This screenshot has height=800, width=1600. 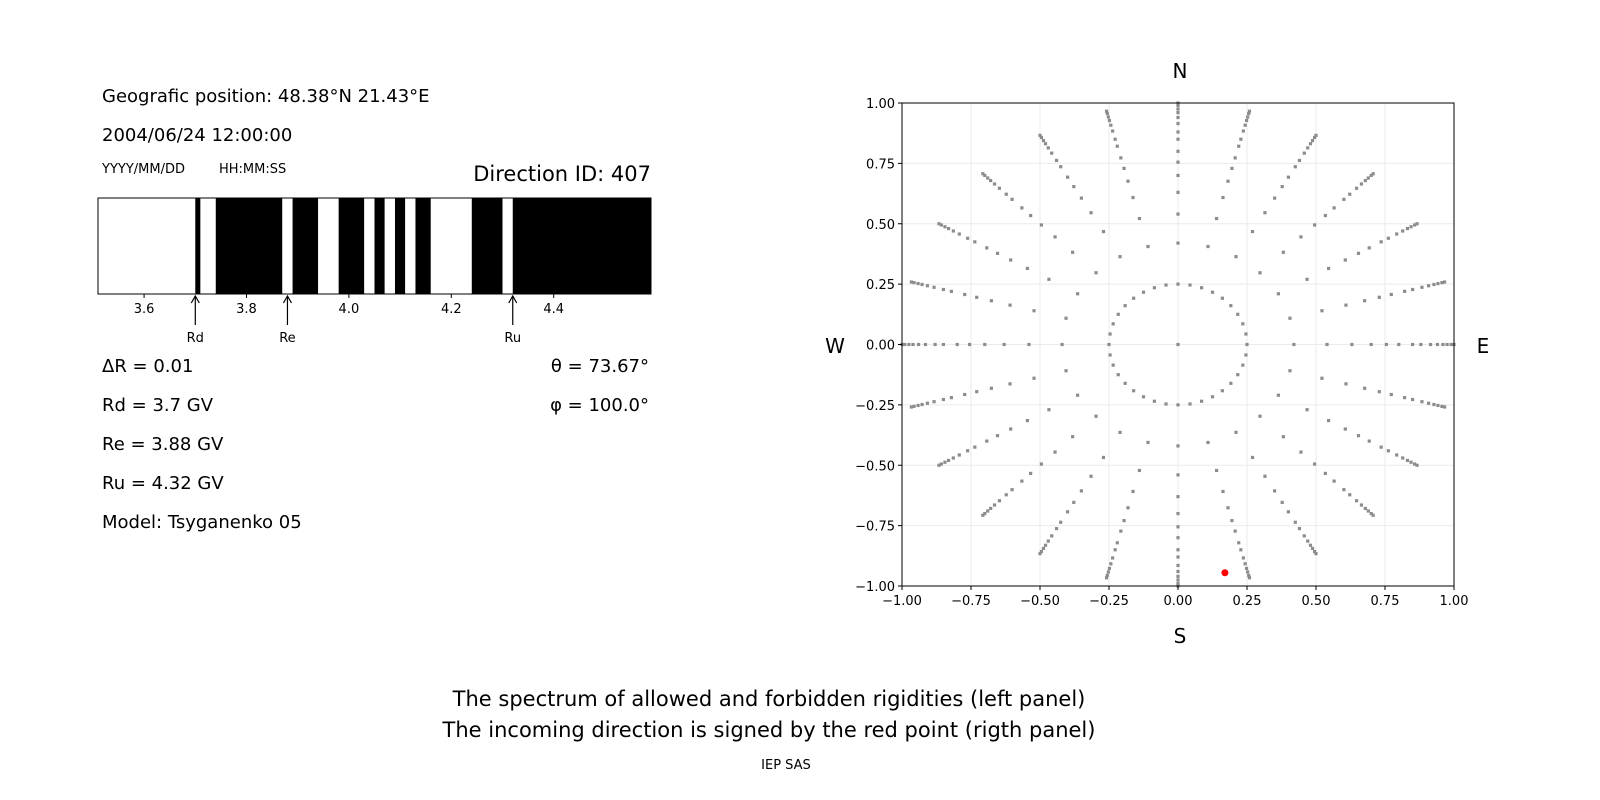 I want to click on y-tick-label: 0.75, so click(x=880, y=164).